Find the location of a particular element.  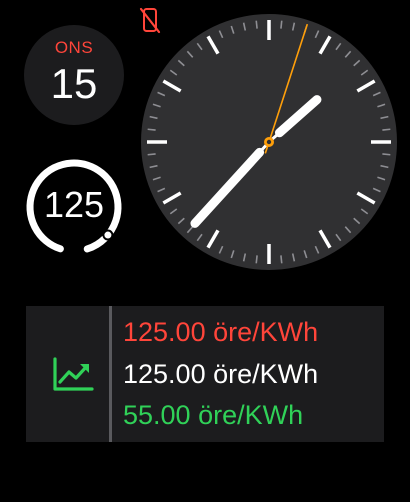

price-icon-area is located at coordinates (68, 374).